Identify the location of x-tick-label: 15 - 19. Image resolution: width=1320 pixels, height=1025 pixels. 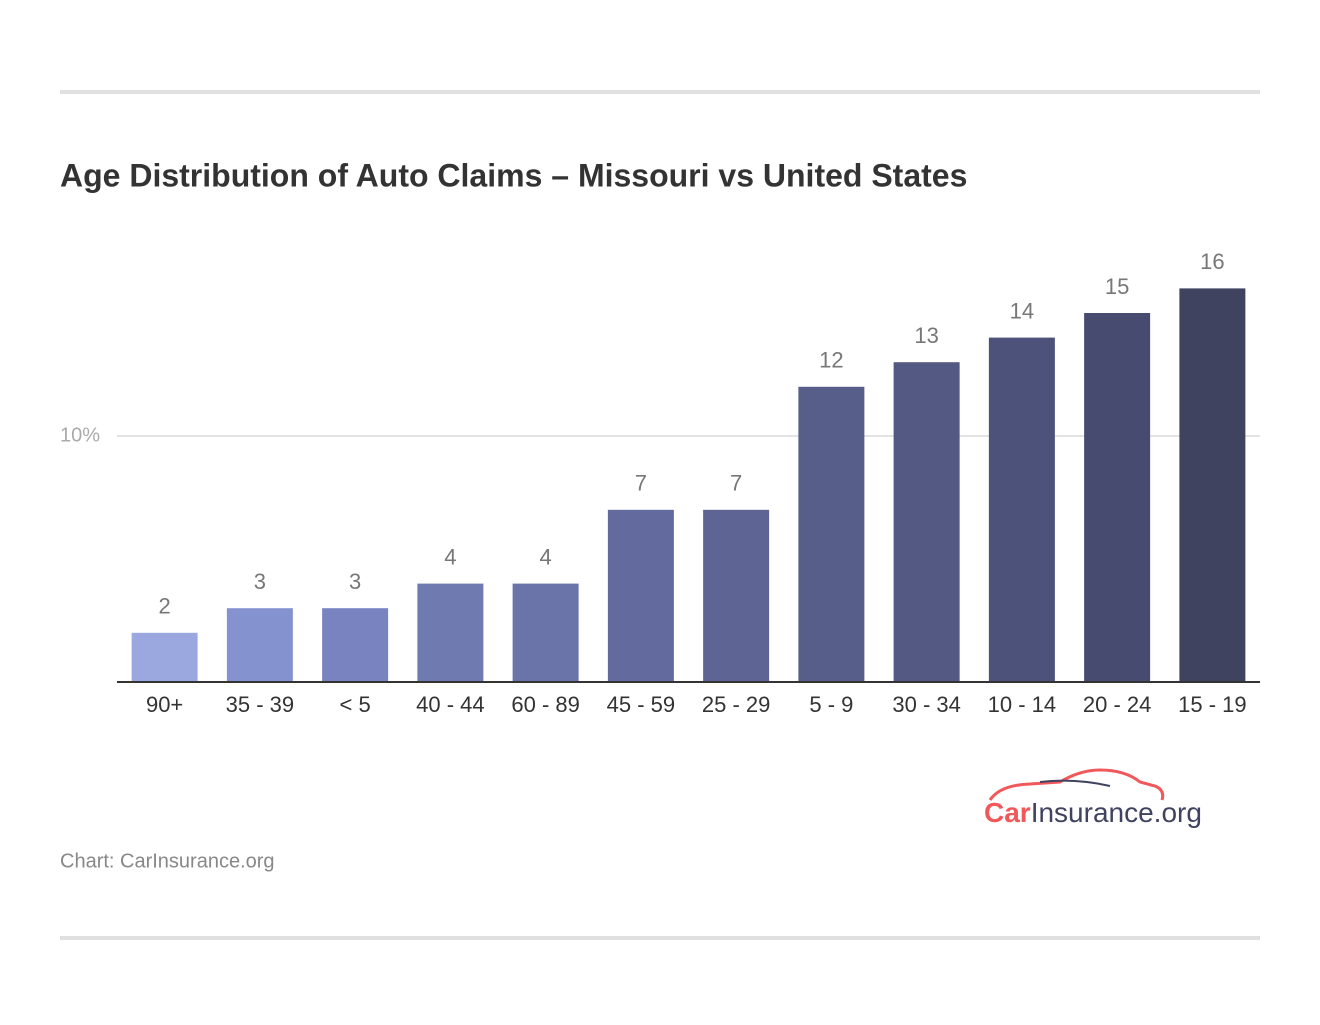
(1212, 704).